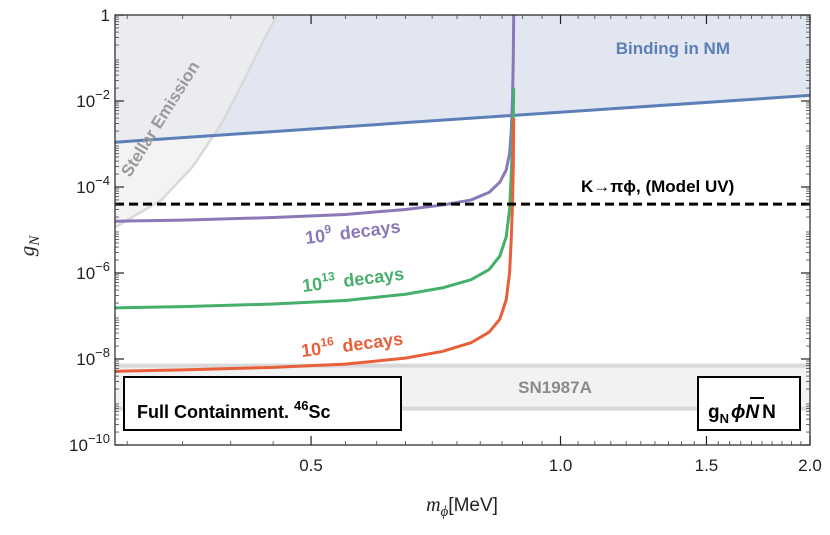 This screenshot has height=535, width=830. Describe the element at coordinates (311, 350) in the screenshot. I see `series-label-16-mantissa: 10` at that location.